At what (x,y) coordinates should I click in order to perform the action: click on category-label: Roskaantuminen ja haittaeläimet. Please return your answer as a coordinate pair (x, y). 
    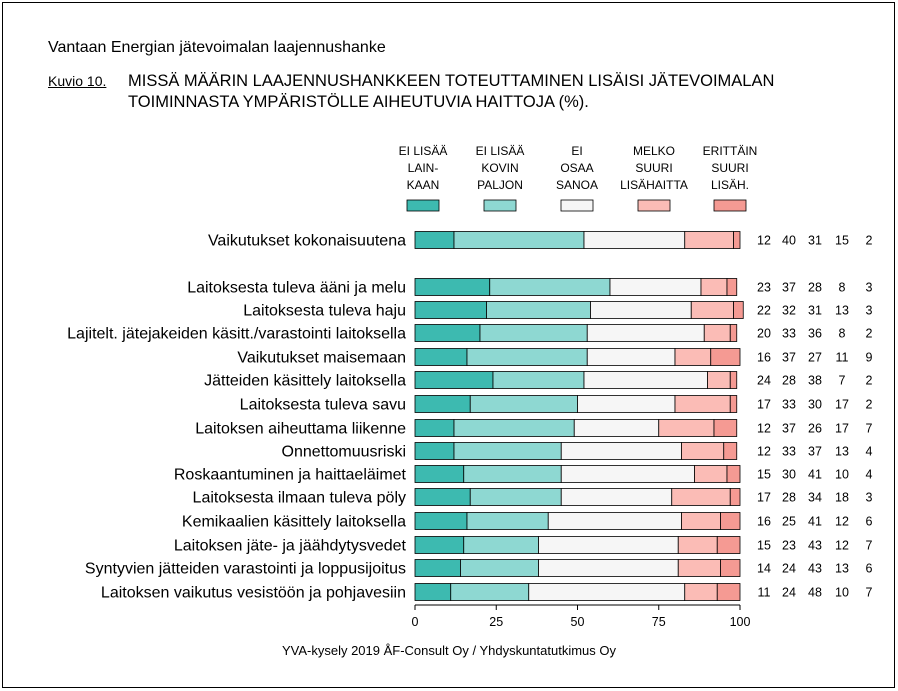
    Looking at the image, I should click on (290, 475).